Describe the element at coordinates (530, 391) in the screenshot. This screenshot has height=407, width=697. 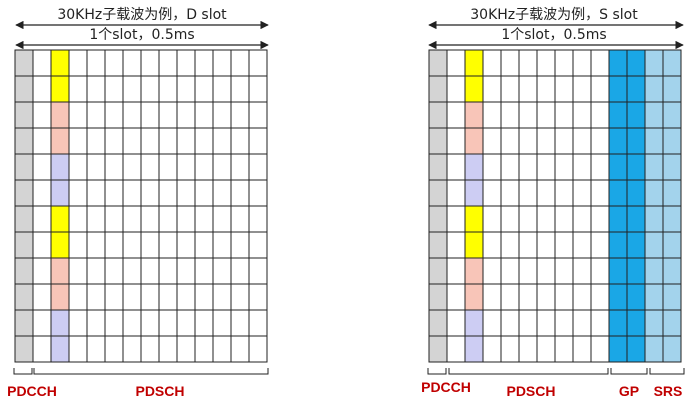
I see `s-slot-pdsch-label: PDSCH` at that location.